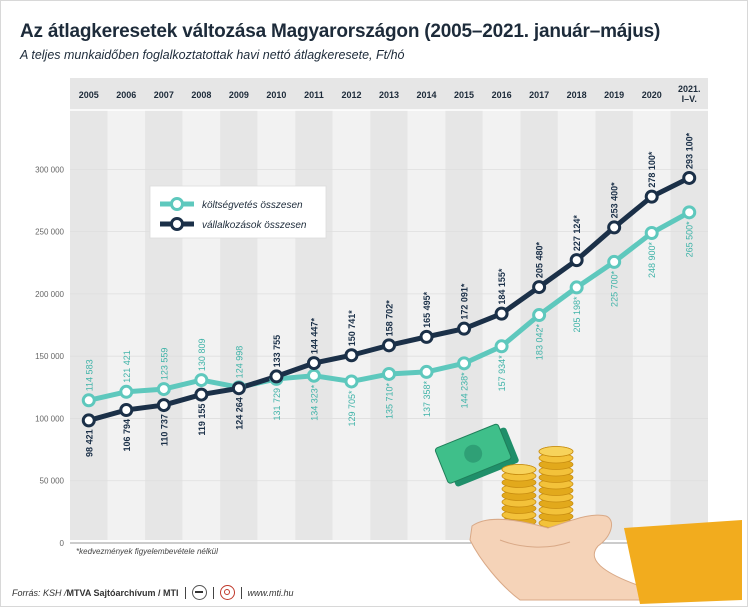  I want to click on data-label-koltsegvetes: 225 700*, so click(615, 288).